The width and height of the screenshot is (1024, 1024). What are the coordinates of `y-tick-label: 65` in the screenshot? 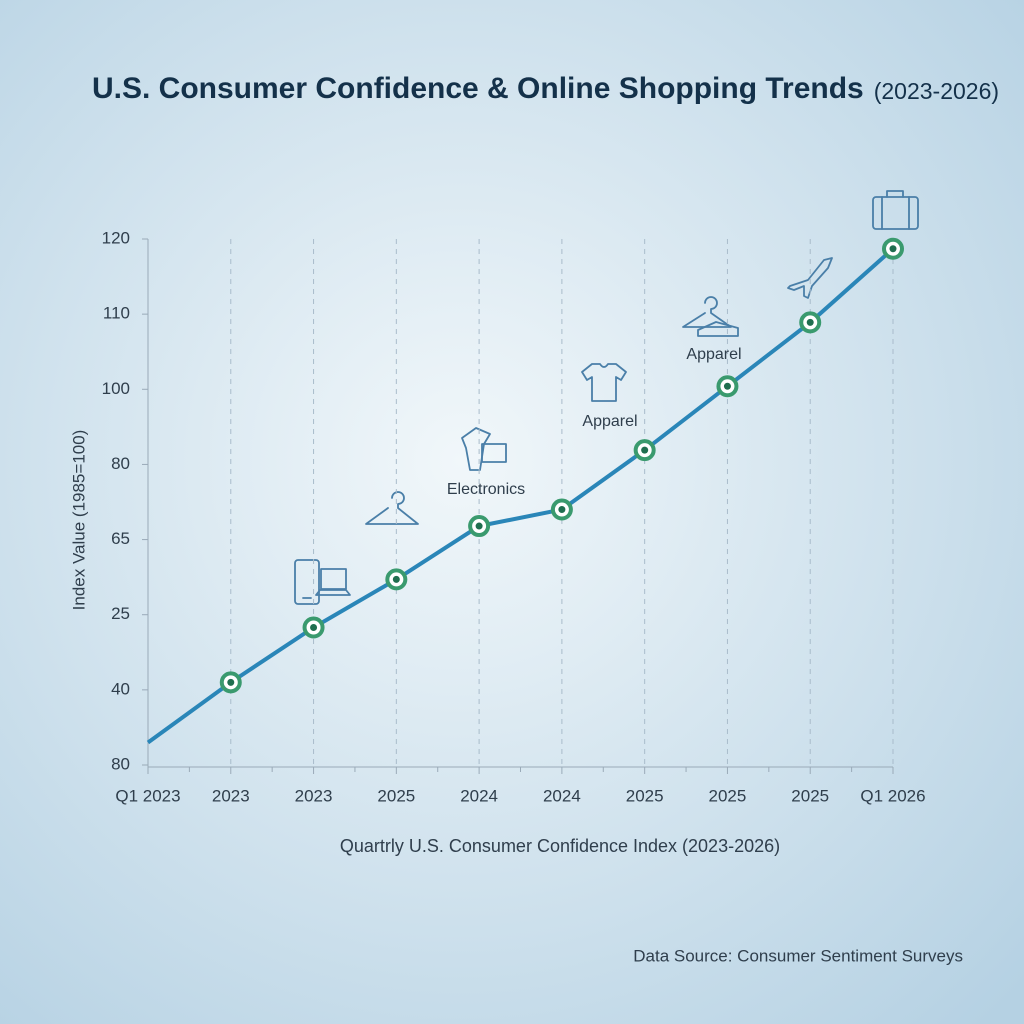 It's located at (120, 538).